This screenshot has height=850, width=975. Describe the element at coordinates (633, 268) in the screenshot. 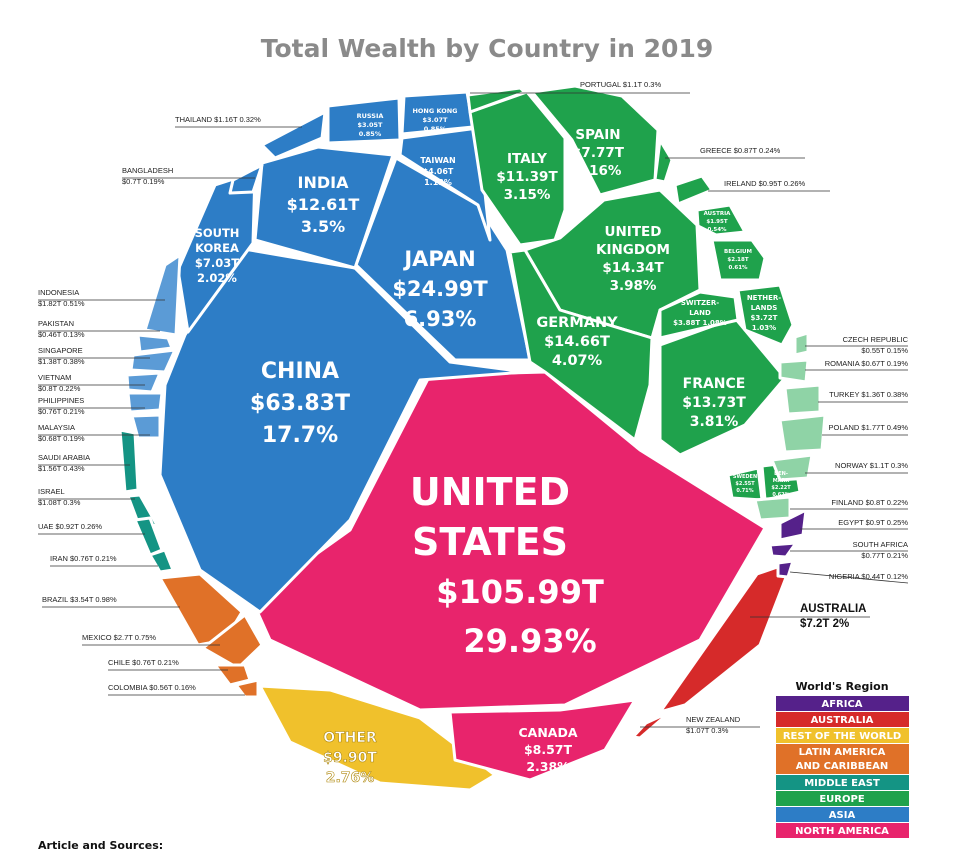

I see `label-united-kingdom-line: $14.34T` at that location.